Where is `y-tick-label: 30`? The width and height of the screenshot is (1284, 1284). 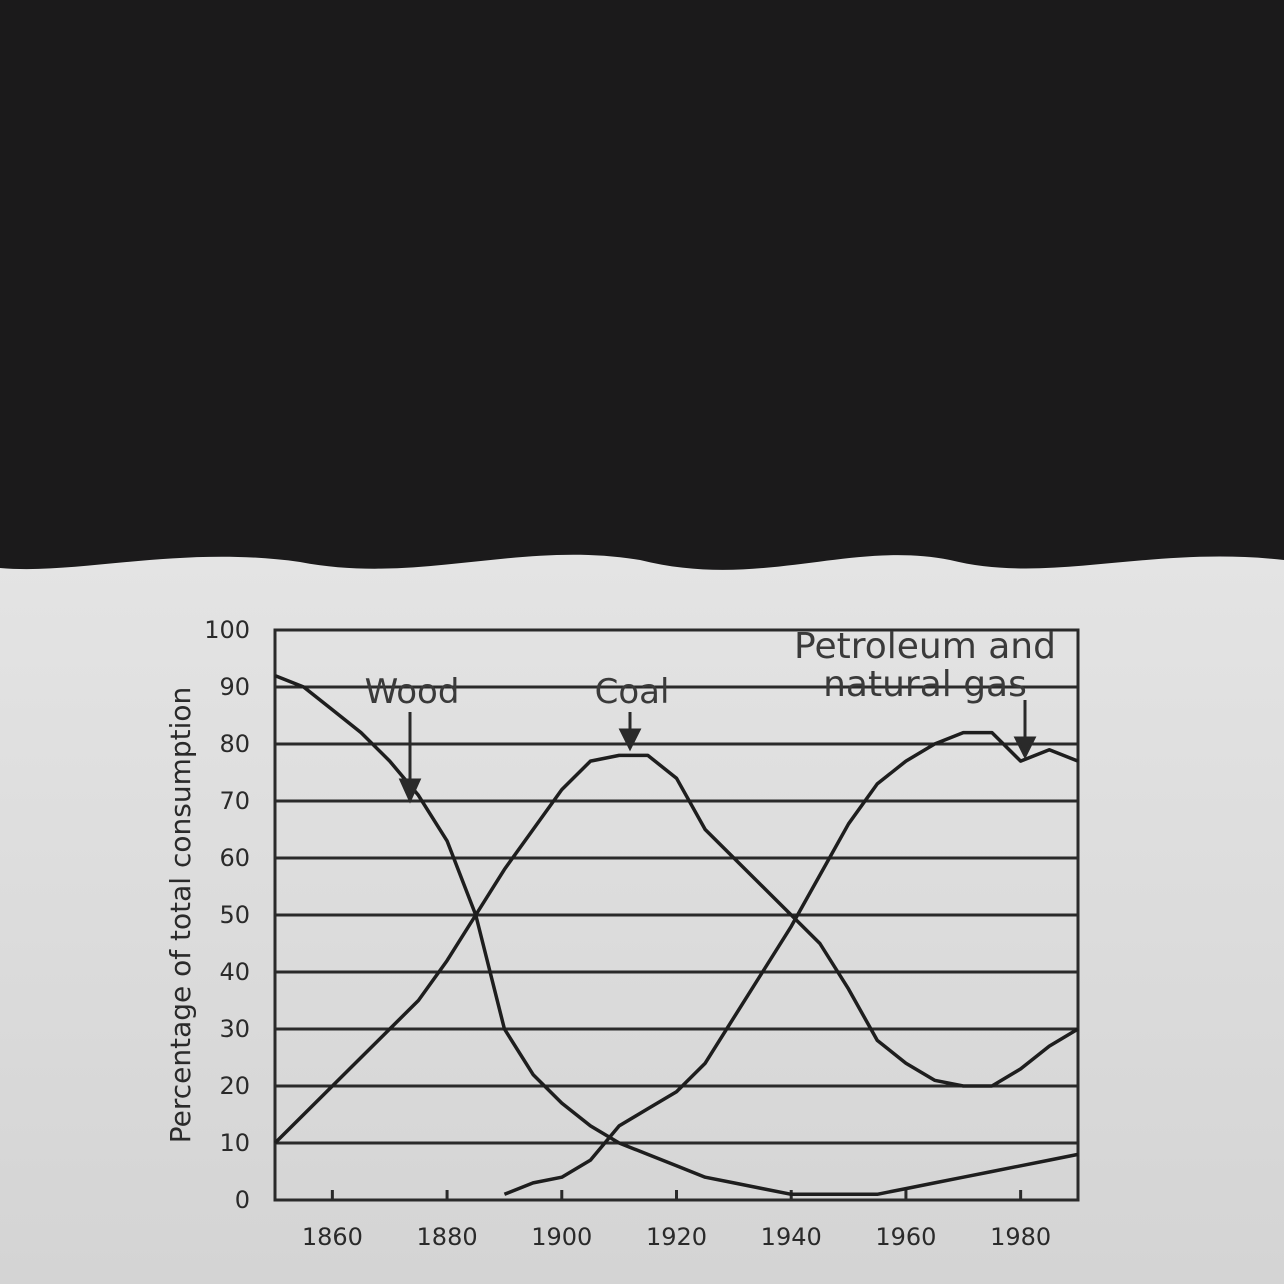
y-tick-label: 30 is located at coordinates (234, 1029).